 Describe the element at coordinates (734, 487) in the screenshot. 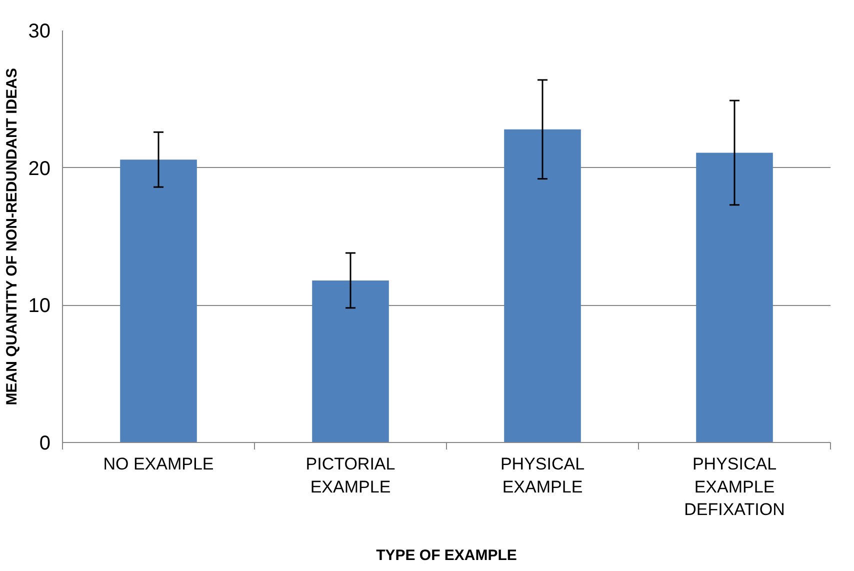

I see `x-tick-label: PHYSICAL EXAMPLE DEFIXATION` at that location.